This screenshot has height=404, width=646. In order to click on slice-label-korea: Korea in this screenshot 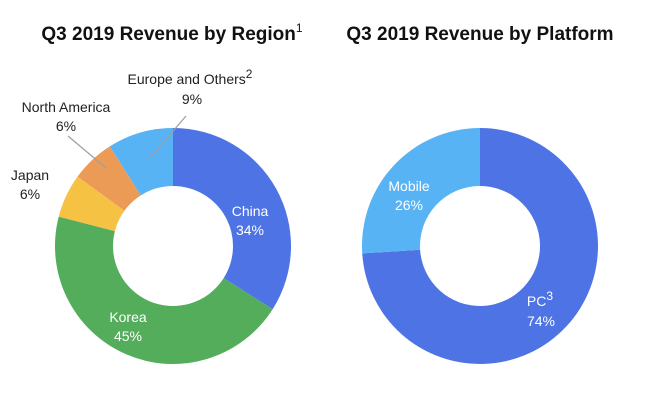, I will do `click(128, 317)`.